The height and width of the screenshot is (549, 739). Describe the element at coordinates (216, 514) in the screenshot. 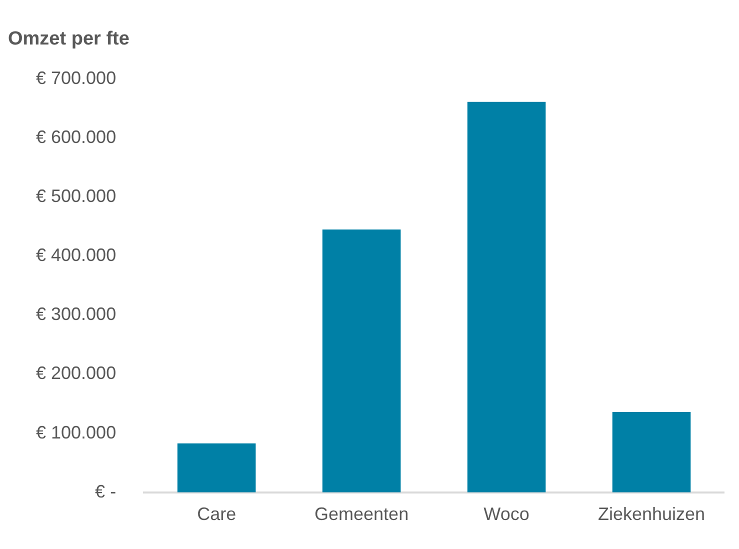

I see `x-tick-label: Care` at that location.